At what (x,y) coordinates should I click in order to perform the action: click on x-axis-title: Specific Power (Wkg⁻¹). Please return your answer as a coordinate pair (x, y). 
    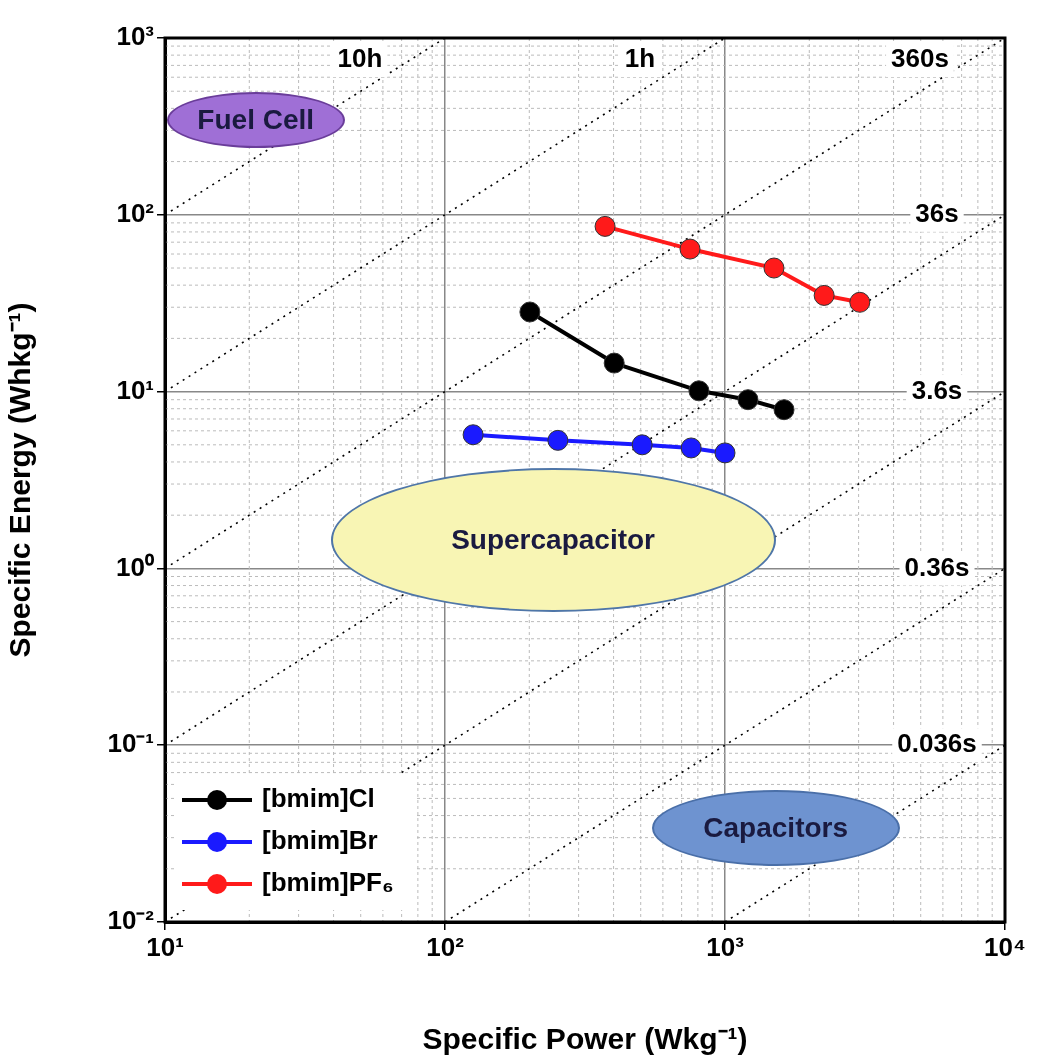
    Looking at the image, I should click on (585, 1039).